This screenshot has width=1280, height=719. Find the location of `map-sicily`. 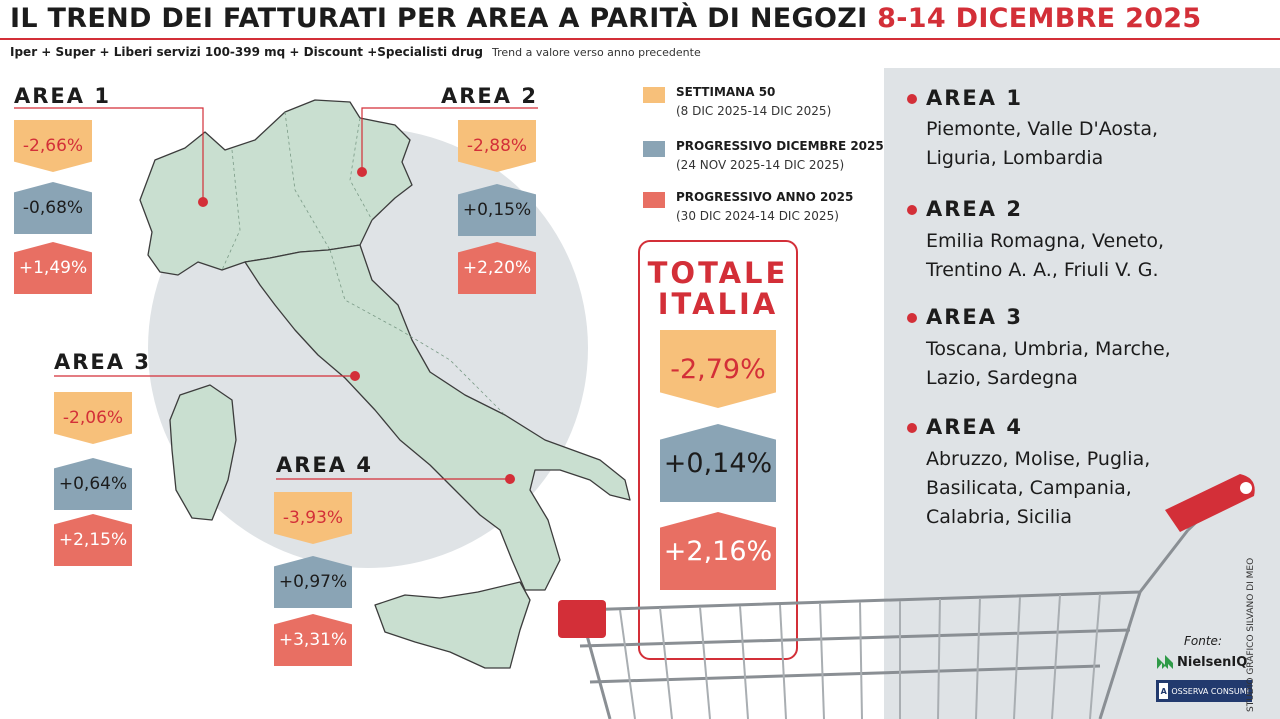

map-sicily is located at coordinates (452, 625).